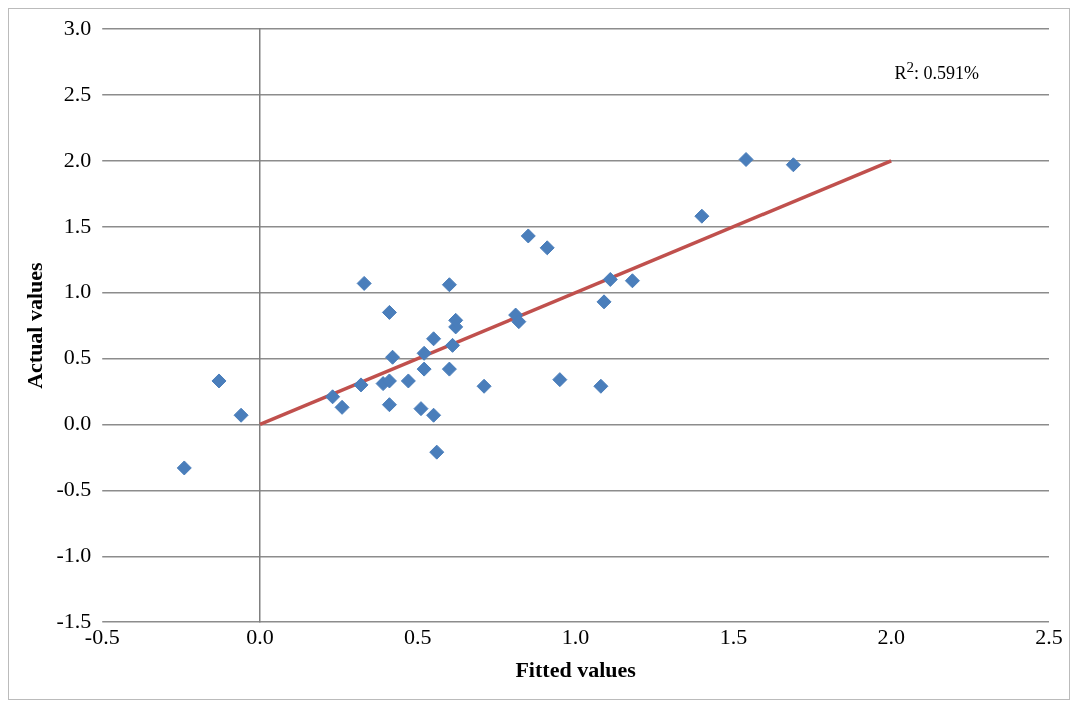 The image size is (1085, 715). Describe the element at coordinates (74, 555) in the screenshot. I see `y-tick-label: -1.0` at that location.